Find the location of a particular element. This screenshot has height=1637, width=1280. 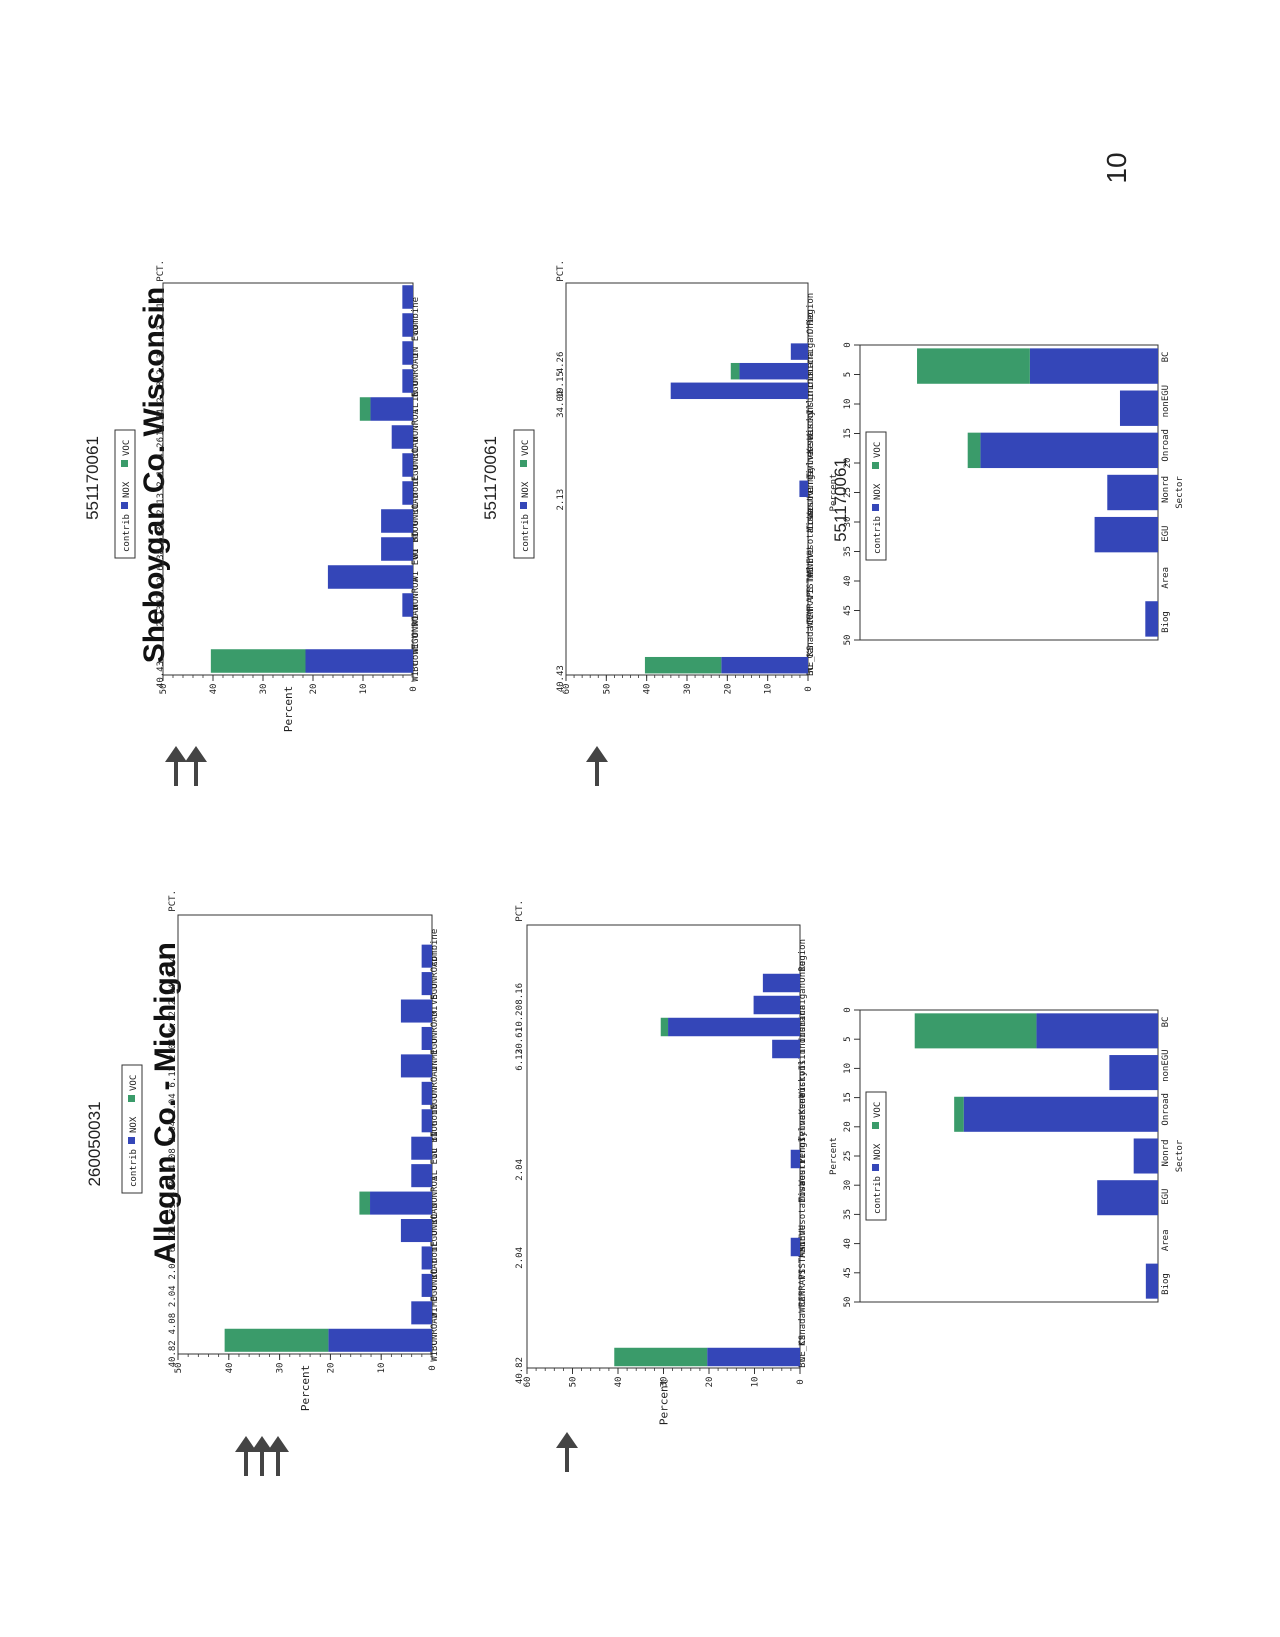

allegan-sector-tick-label: 0 is located at coordinates (848, 1009).